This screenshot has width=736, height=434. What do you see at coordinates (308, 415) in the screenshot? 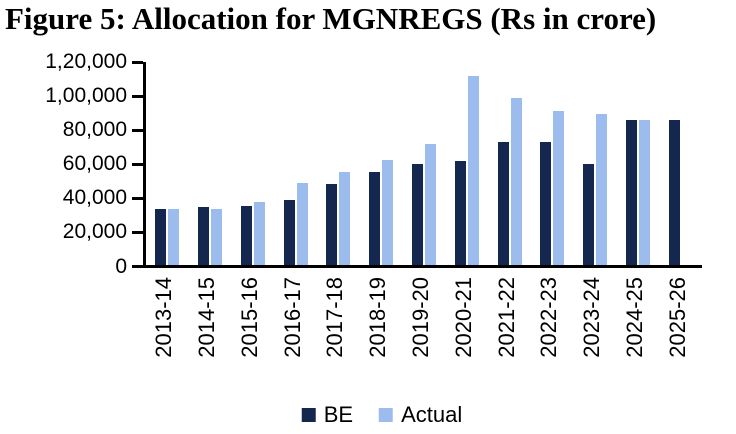
I see `be-swatch-icon` at bounding box center [308, 415].